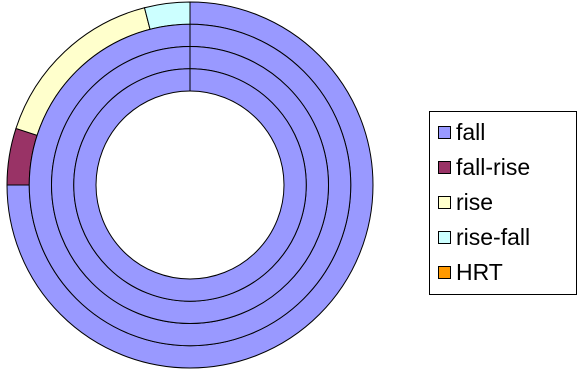 This screenshot has height=370, width=580. I want to click on legend: fall fall-rise rise rise-fall HRT, so click(503, 203).